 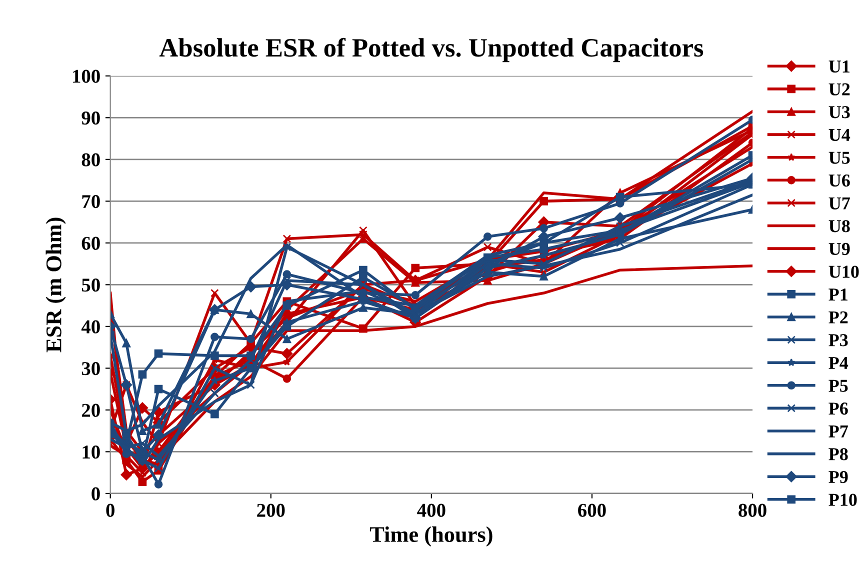 What do you see at coordinates (91, 452) in the screenshot?
I see `y-tick-label: 10` at bounding box center [91, 452].